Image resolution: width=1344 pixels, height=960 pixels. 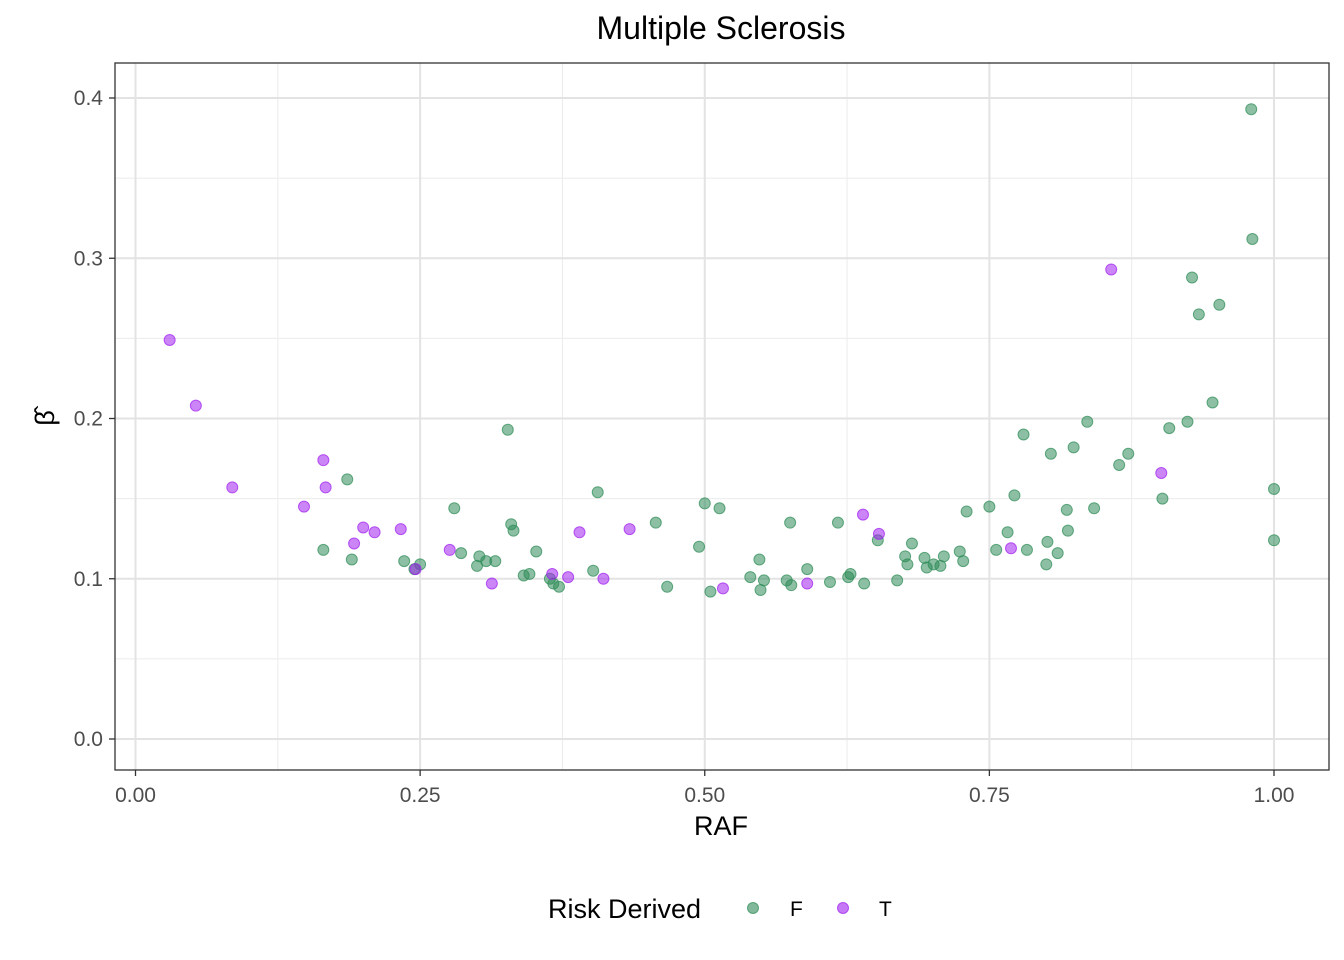 I want to click on legend-key-t, so click(x=843, y=908).